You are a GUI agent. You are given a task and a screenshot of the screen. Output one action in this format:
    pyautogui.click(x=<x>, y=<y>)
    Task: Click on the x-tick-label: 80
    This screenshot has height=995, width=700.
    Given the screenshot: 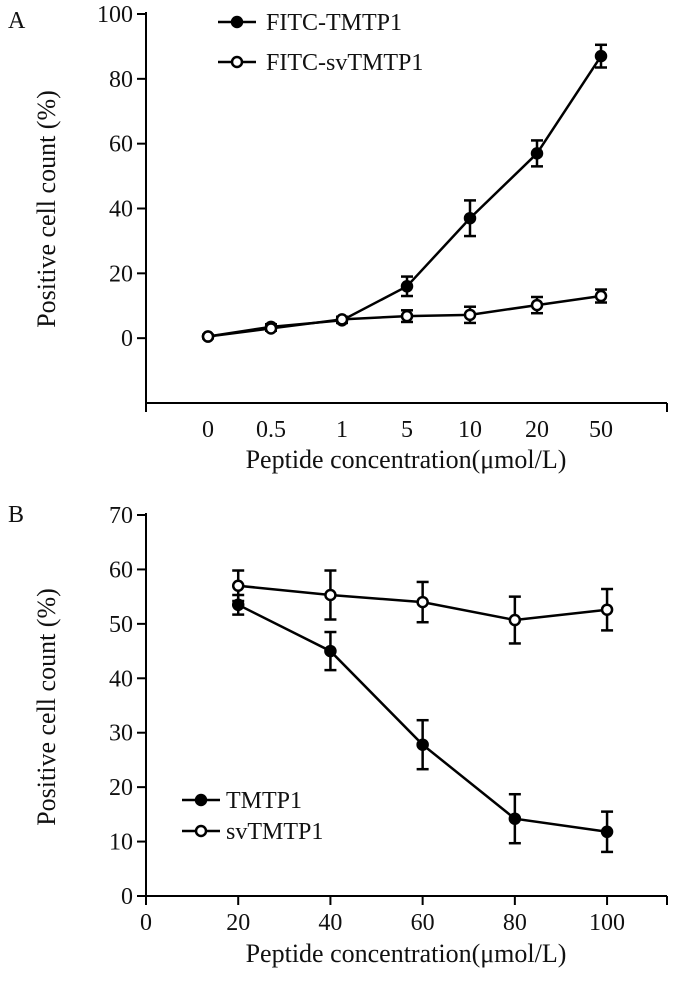 What is the action you would take?
    pyautogui.click(x=515, y=923)
    